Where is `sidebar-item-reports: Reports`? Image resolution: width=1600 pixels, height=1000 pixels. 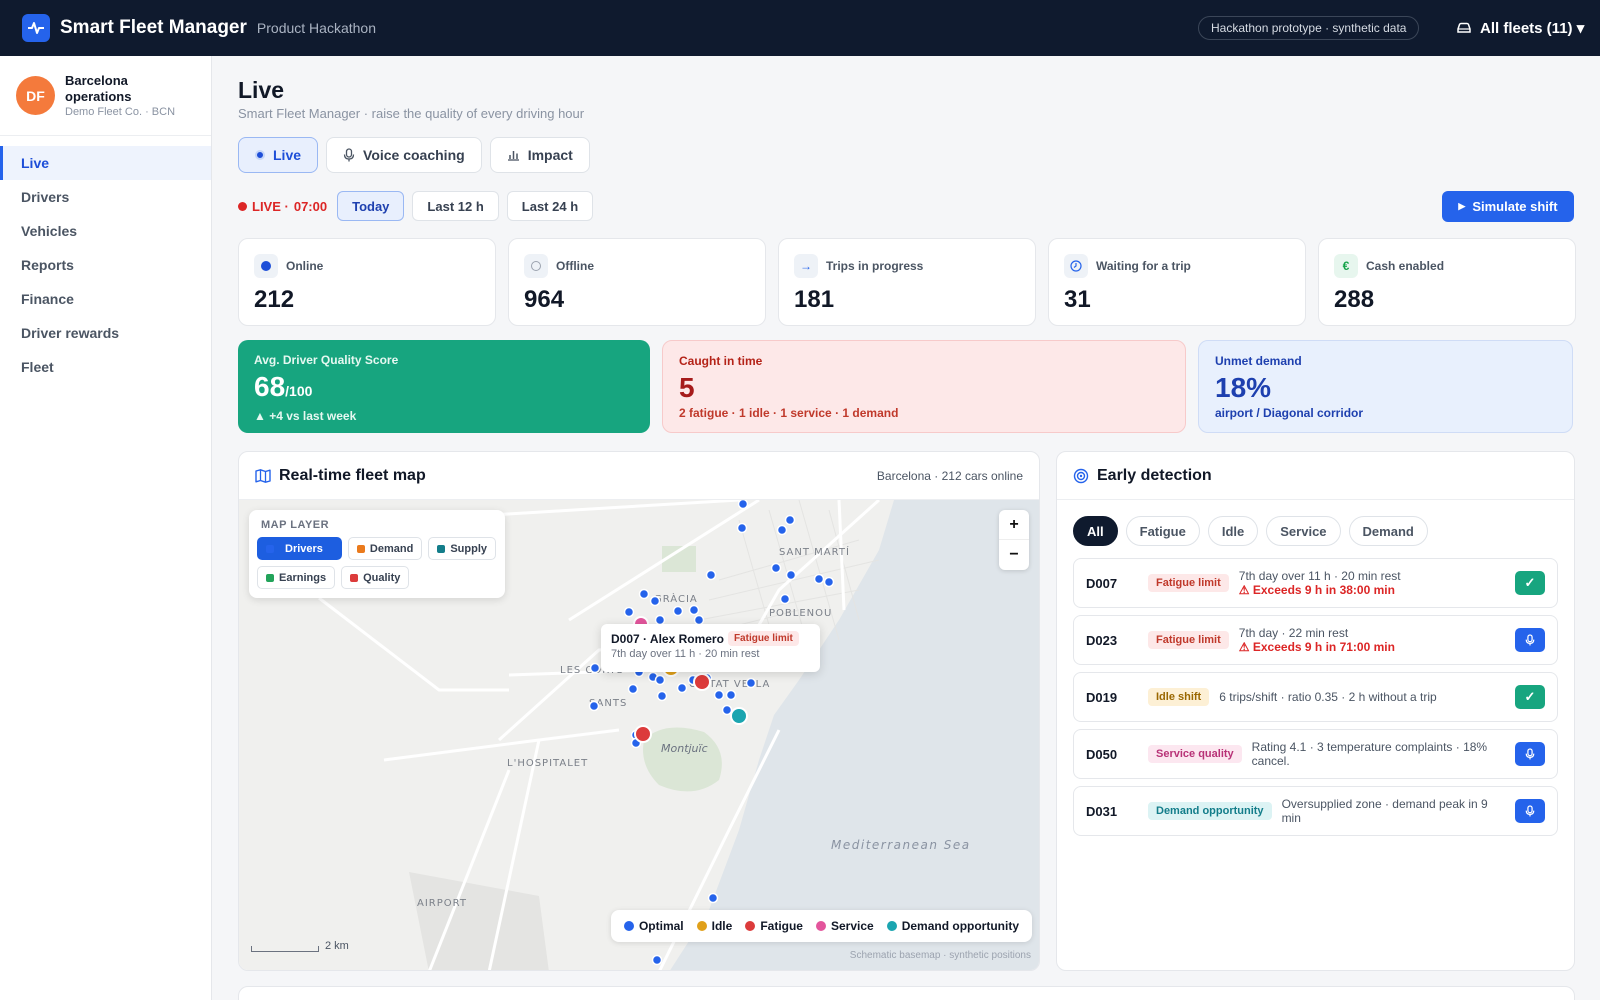 sidebar-item-reports: Reports is located at coordinates (47, 265).